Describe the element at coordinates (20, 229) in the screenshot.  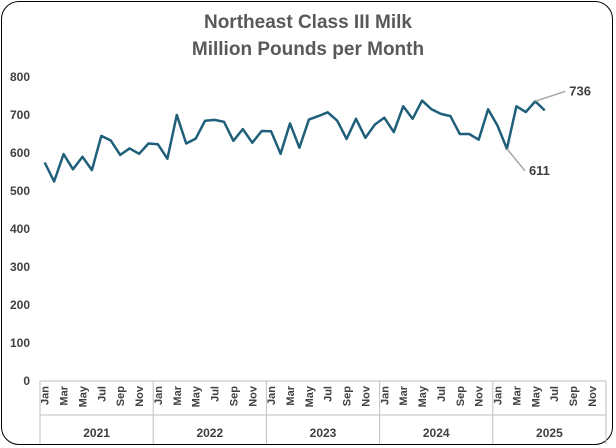
I see `y-tick-label: 400` at that location.